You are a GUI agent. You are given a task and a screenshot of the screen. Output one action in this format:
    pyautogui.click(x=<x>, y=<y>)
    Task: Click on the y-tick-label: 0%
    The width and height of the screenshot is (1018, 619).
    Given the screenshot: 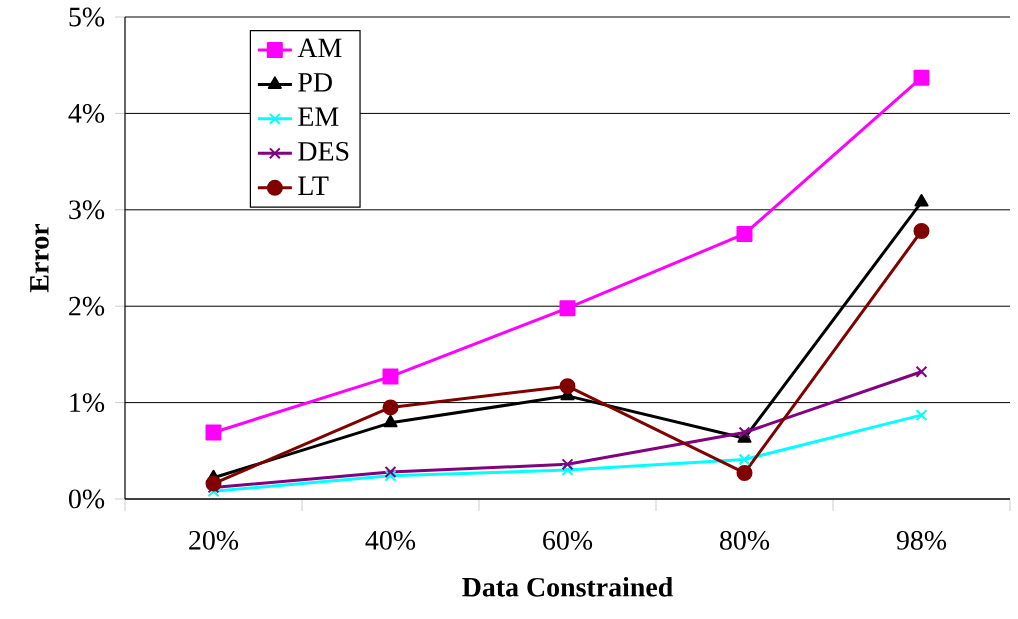 What is the action you would take?
    pyautogui.click(x=86, y=499)
    